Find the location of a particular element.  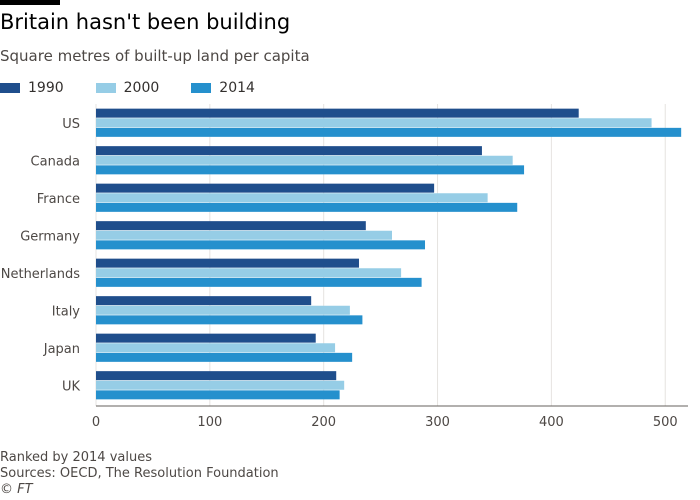

category-label: Japan is located at coordinates (61, 349).